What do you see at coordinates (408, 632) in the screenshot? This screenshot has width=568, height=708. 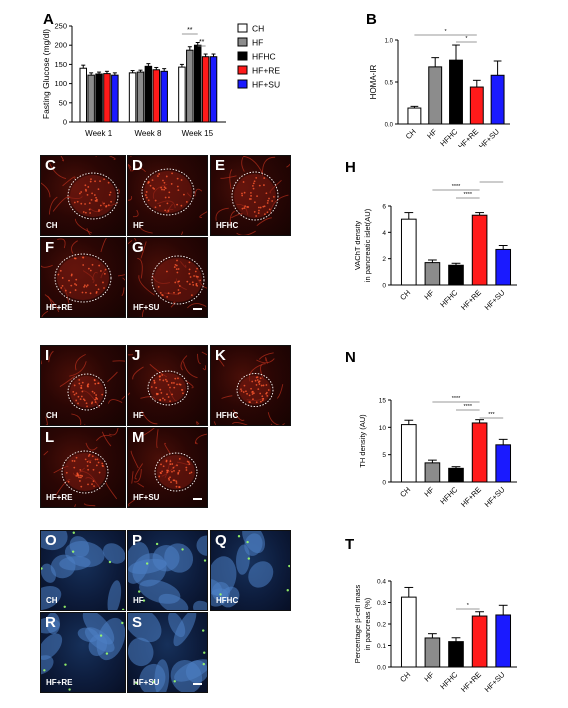 I see `bar-ch` at bounding box center [408, 632].